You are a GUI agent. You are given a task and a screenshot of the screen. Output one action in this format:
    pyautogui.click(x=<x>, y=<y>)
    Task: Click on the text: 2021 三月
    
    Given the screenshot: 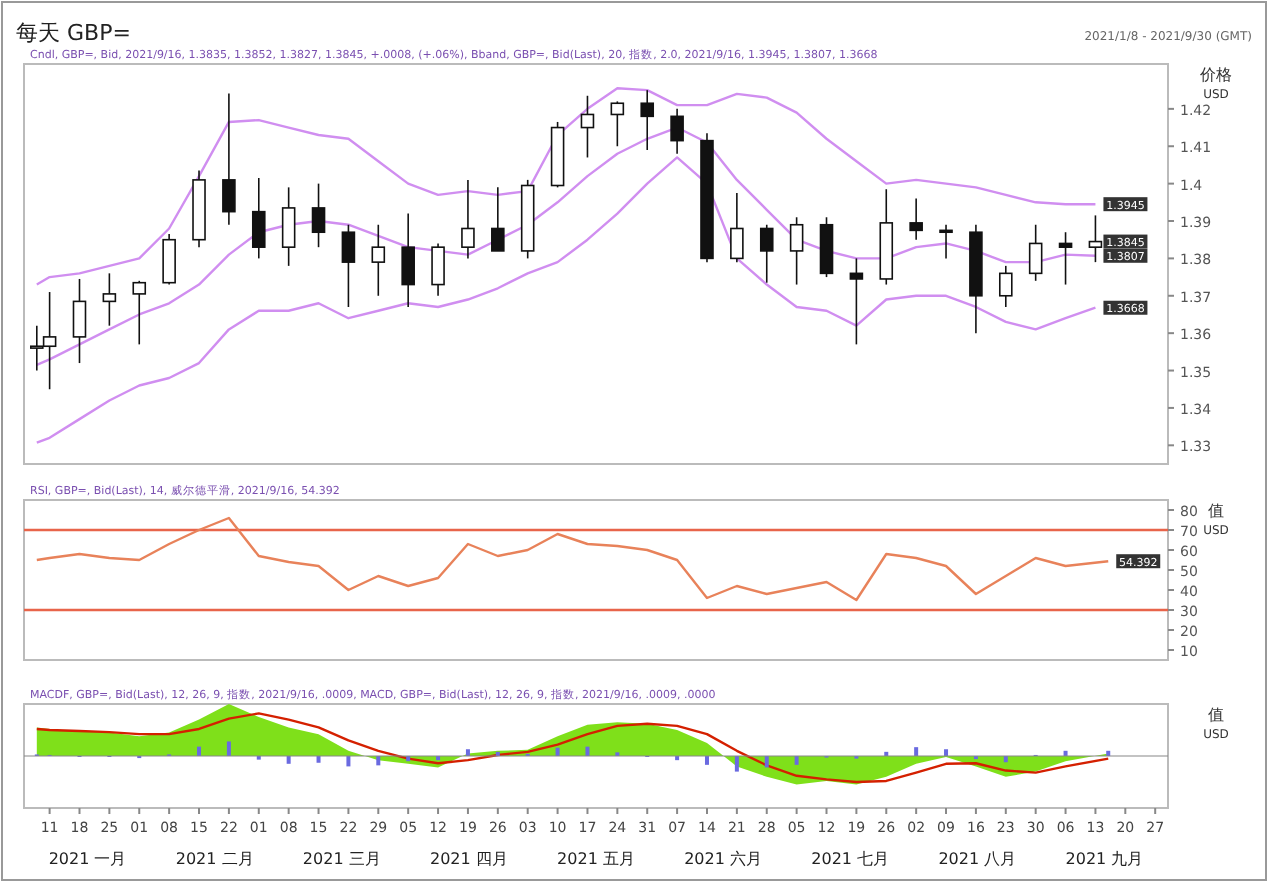 What is the action you would take?
    pyautogui.click(x=341, y=859)
    